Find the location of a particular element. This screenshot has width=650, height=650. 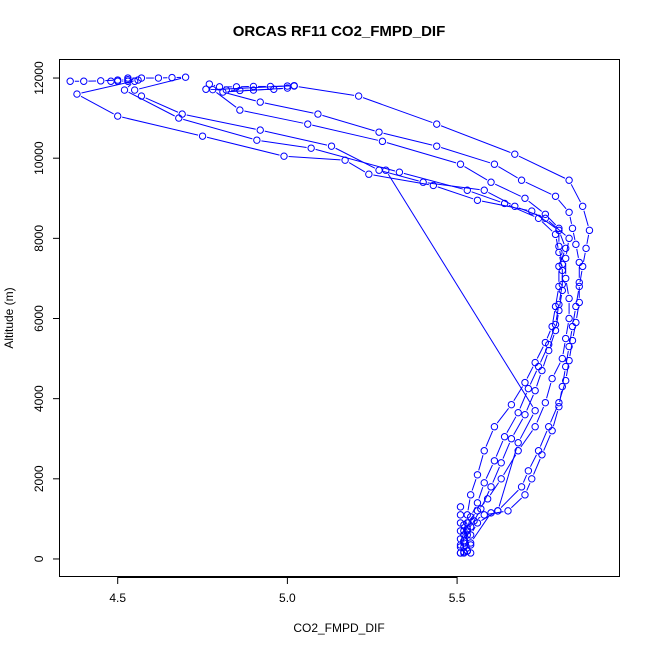

x-tick-label: 4.5 is located at coordinates (117, 598).